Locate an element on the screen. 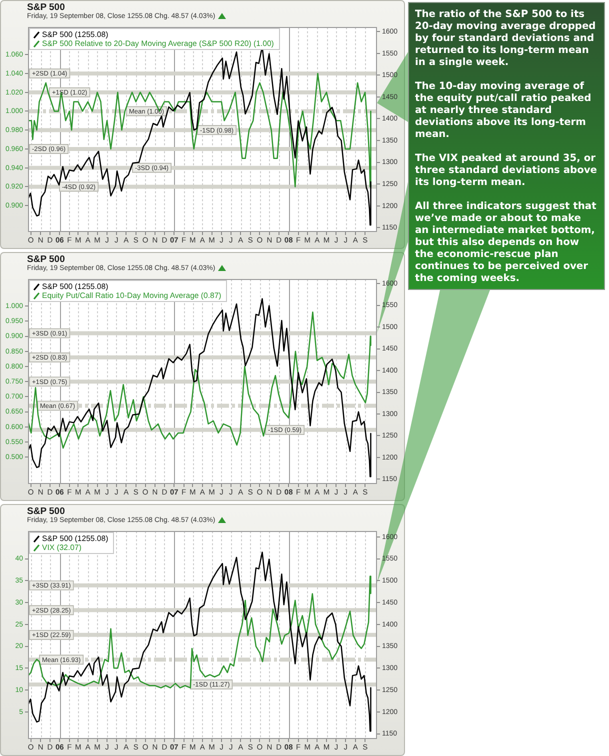 The height and width of the screenshot is (756, 609). text: The ratio of the S&P 500 to its 20-day moving average dropped by four standard deviations and returned to its long-term mean in a single week. is located at coordinates (506, 39).